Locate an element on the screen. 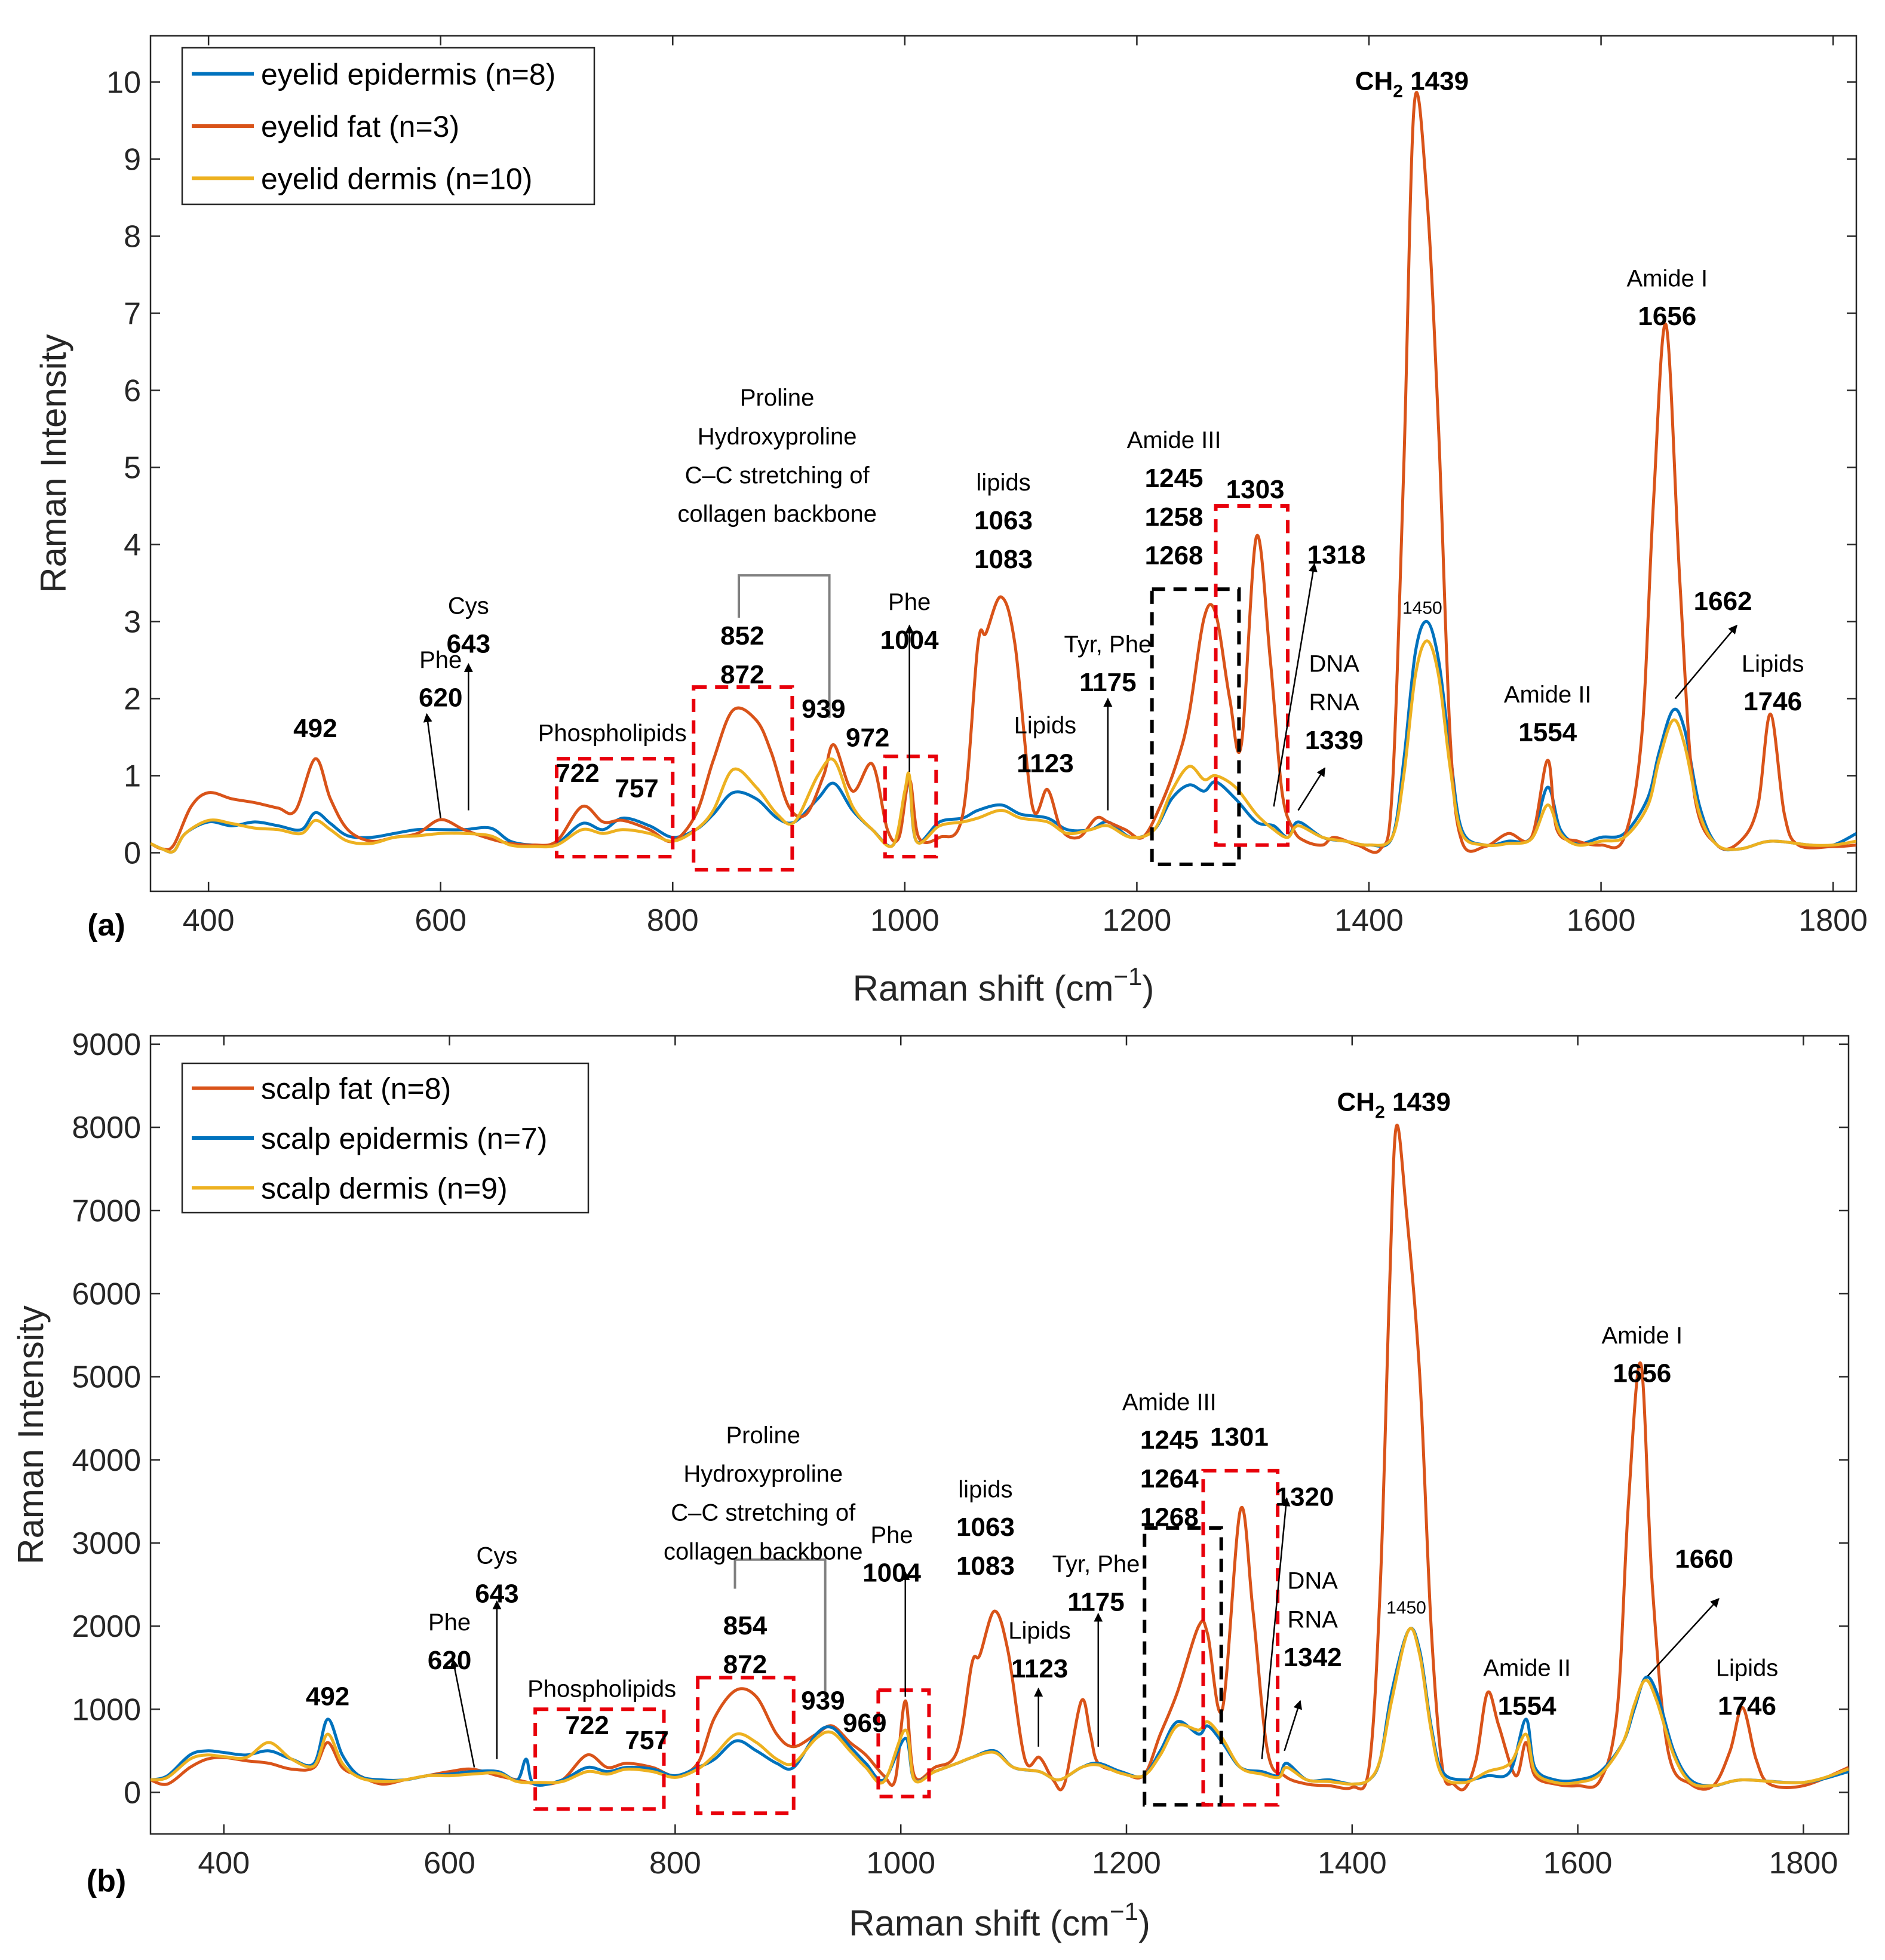 The height and width of the screenshot is (1960, 1885). peak-annotation: lipids 1063 1083 is located at coordinates (1003, 522).